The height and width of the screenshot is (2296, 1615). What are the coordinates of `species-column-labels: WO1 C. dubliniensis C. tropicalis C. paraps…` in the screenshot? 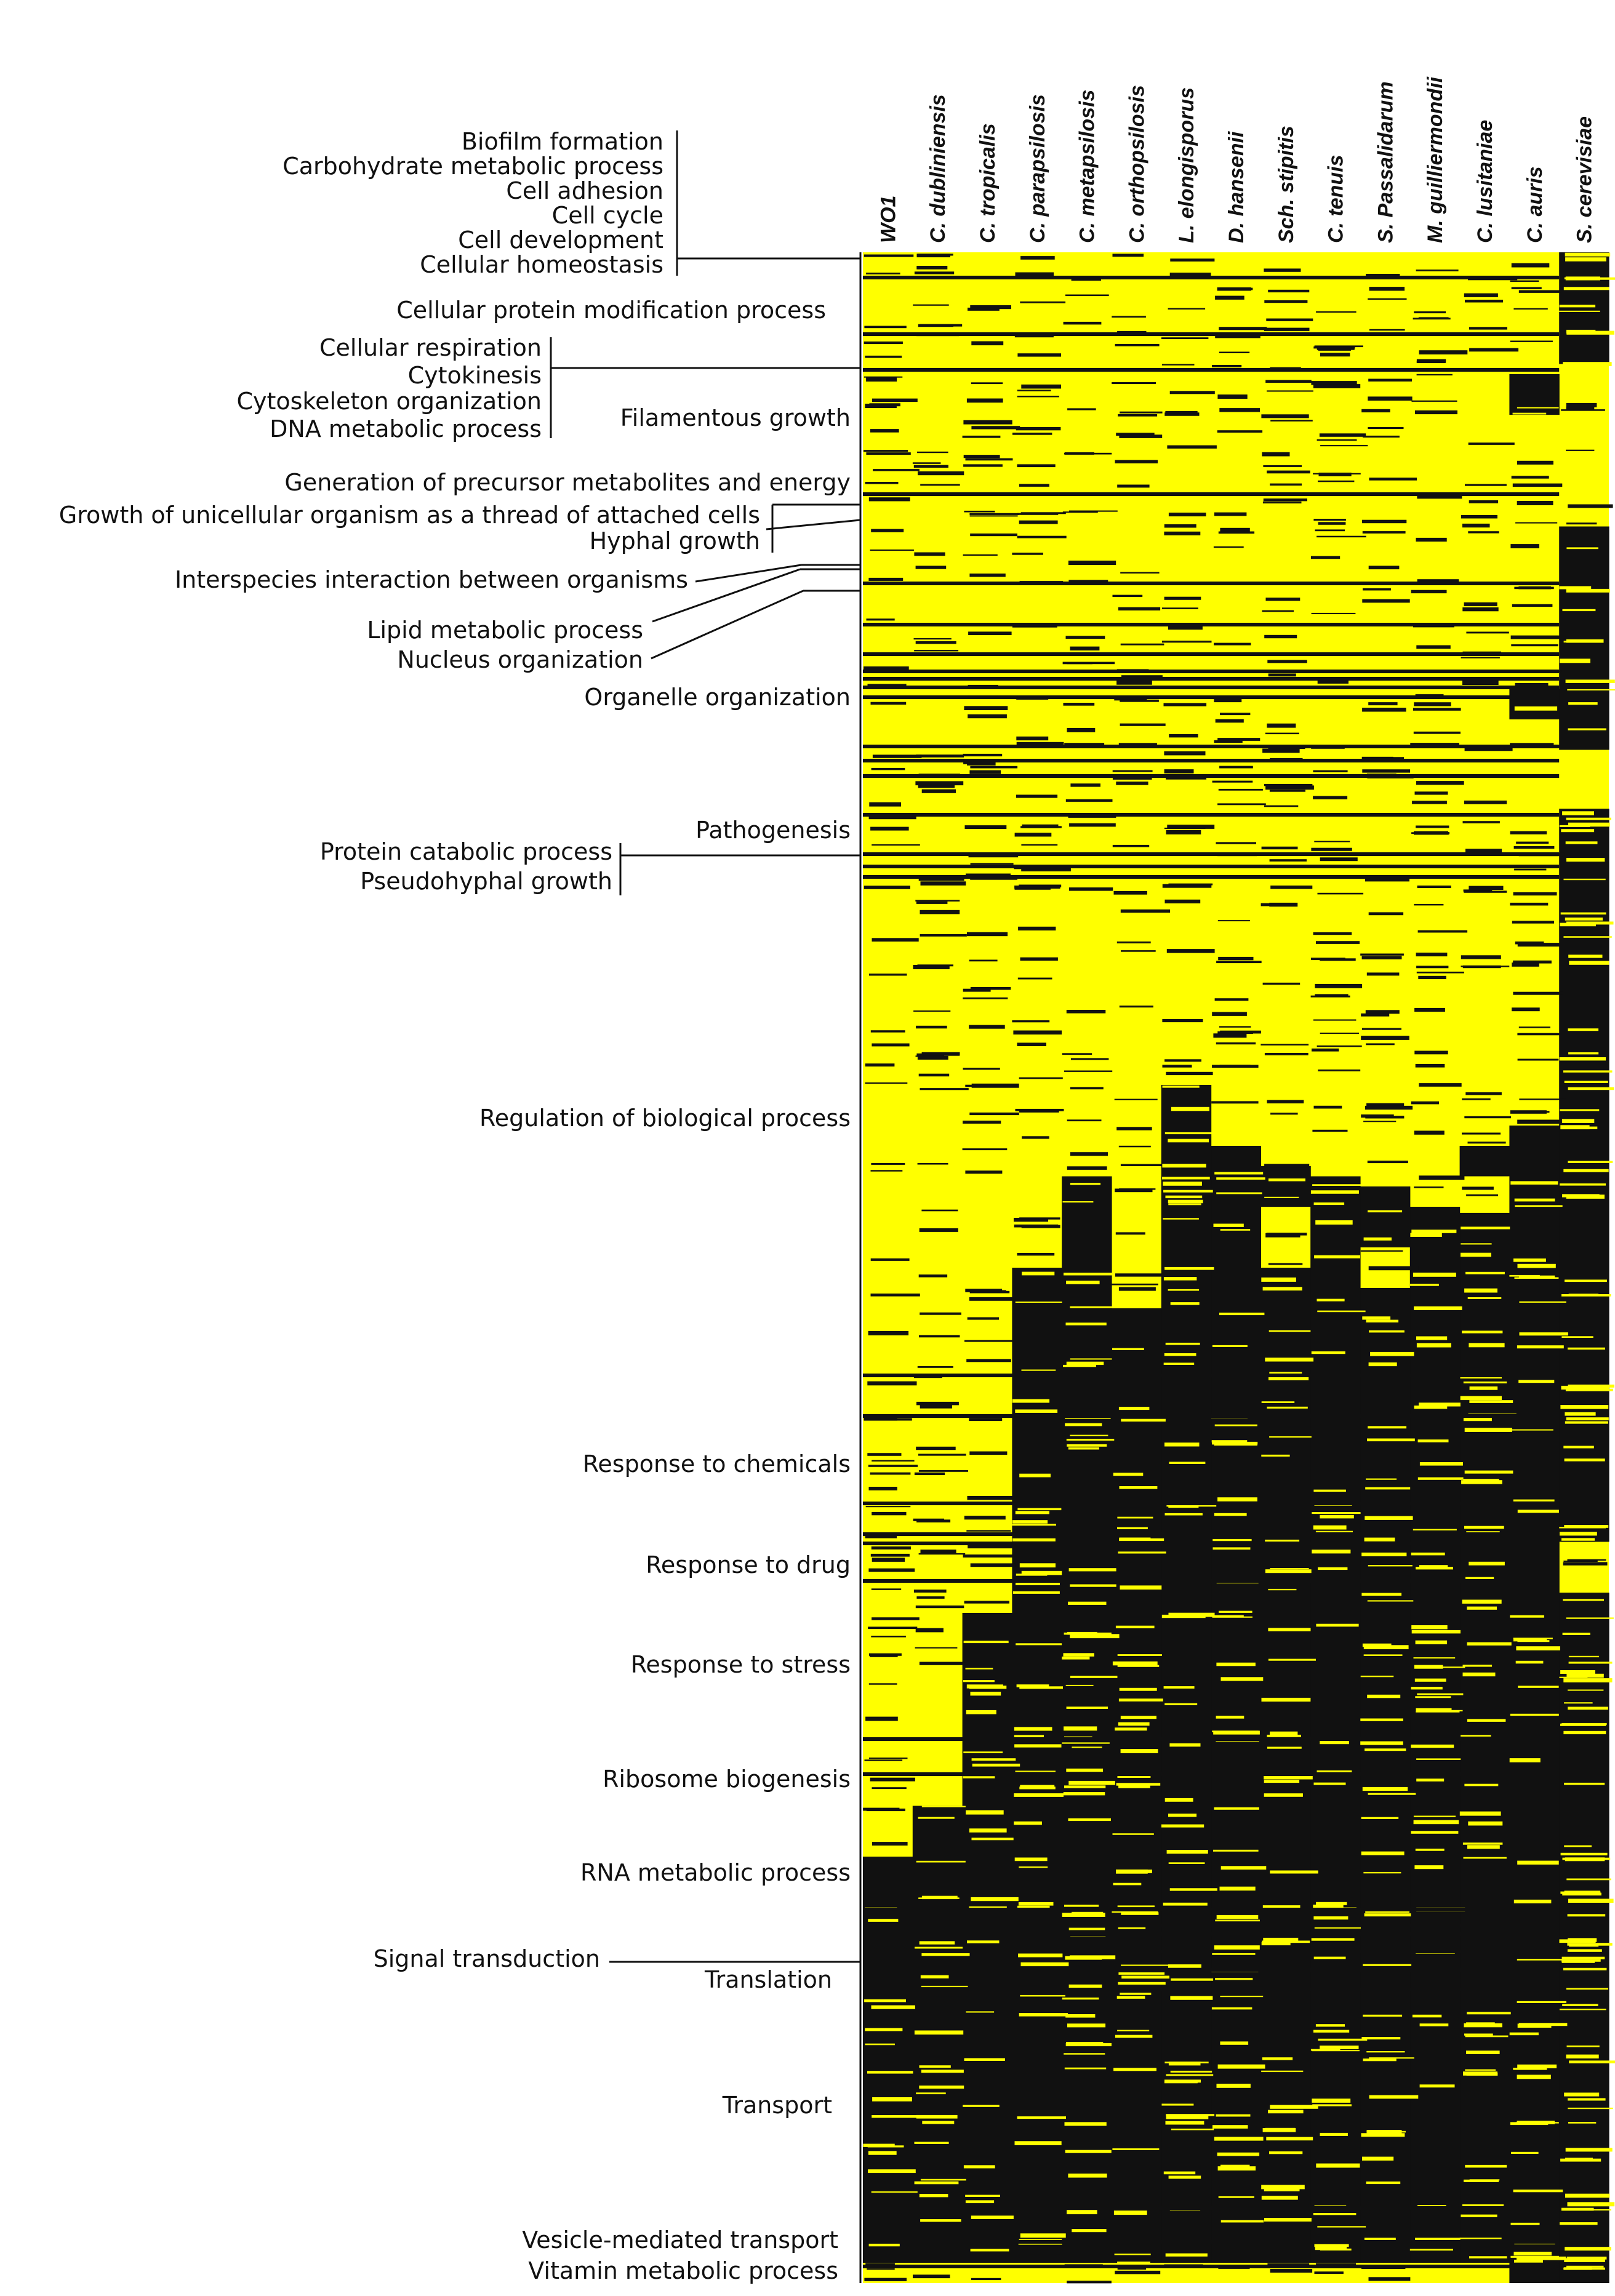 It's located at (1236, 159).